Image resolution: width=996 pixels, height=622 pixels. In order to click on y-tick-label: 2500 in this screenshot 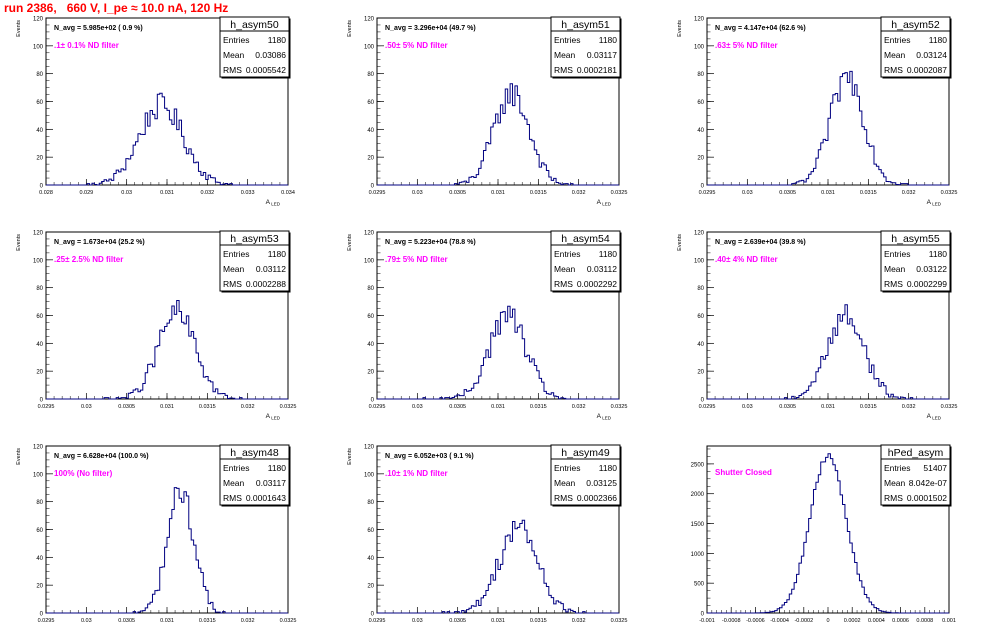, I will do `click(698, 465)`.